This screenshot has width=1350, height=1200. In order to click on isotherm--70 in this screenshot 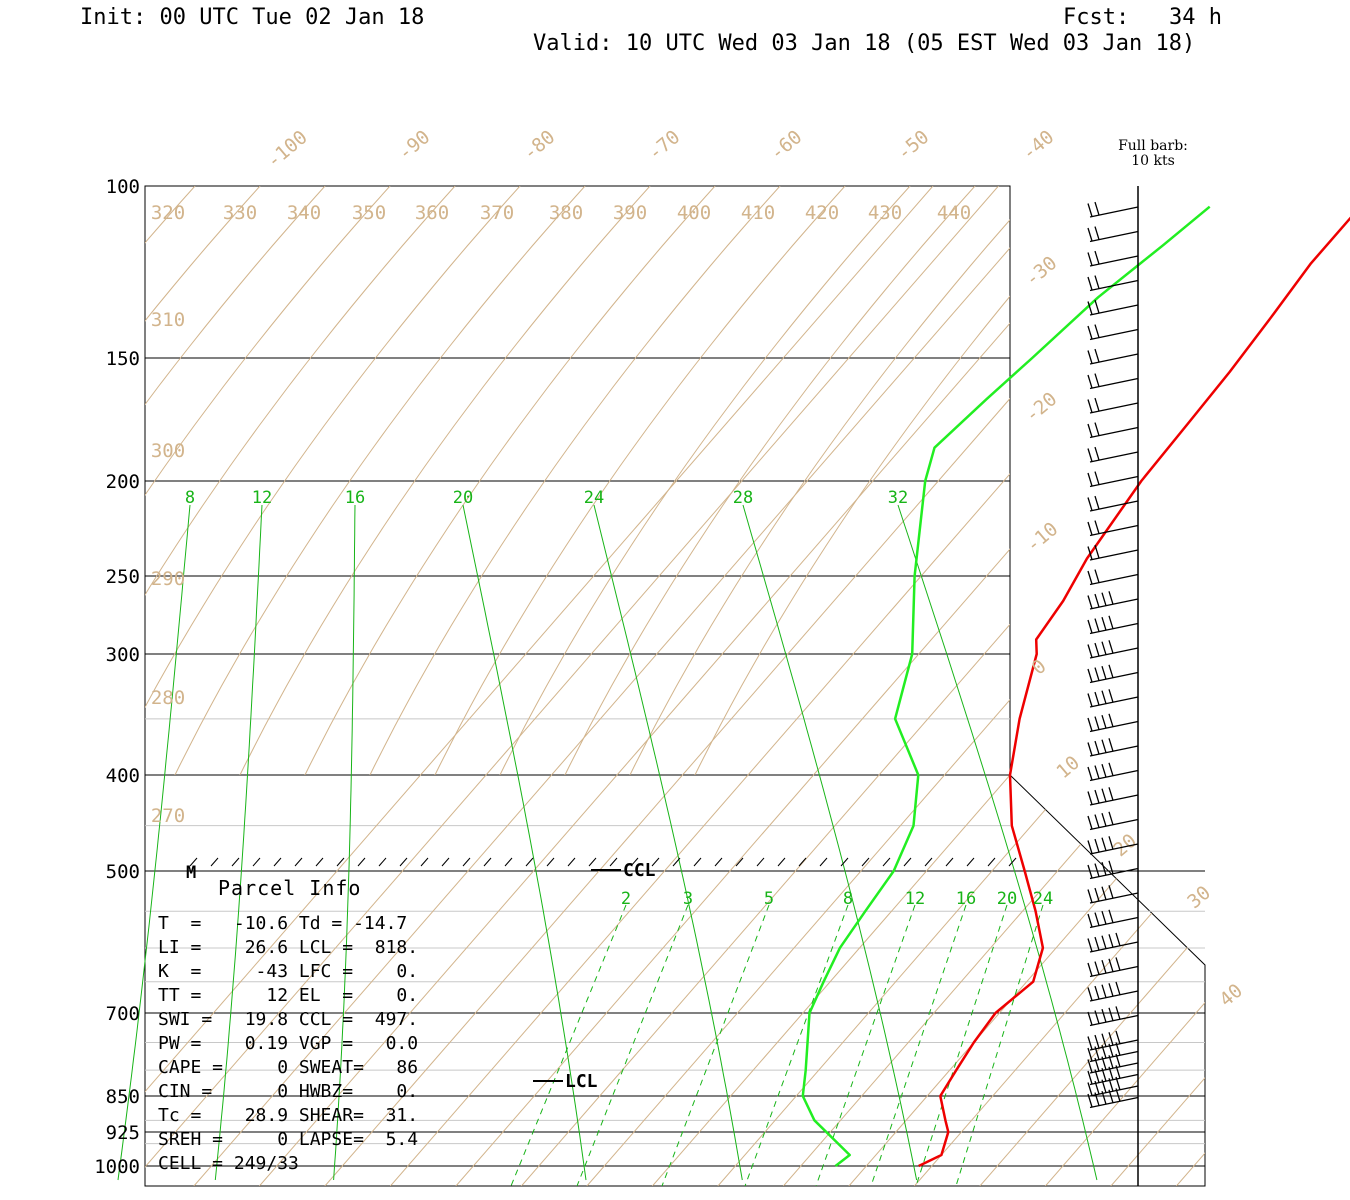, I will do `click(911, 661)`.